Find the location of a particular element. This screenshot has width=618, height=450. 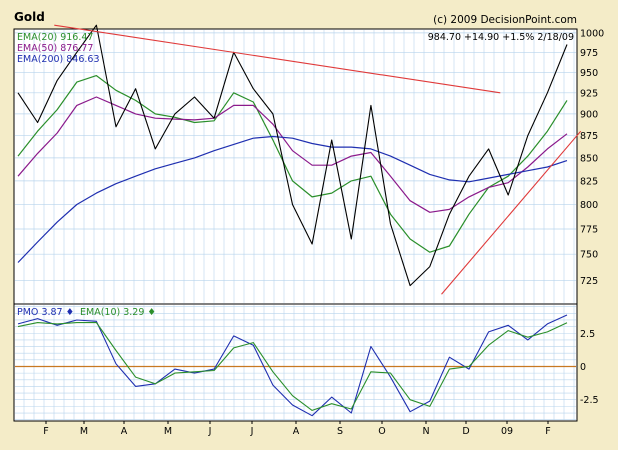

pmo-legend-label: PMO 3.87 ♦ is located at coordinates (45, 312).